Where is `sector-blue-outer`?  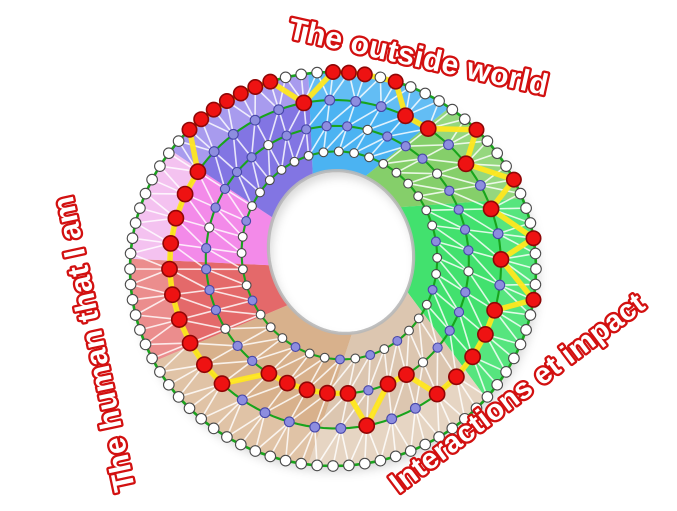 sector-blue-outer is located at coordinates (379, 99).